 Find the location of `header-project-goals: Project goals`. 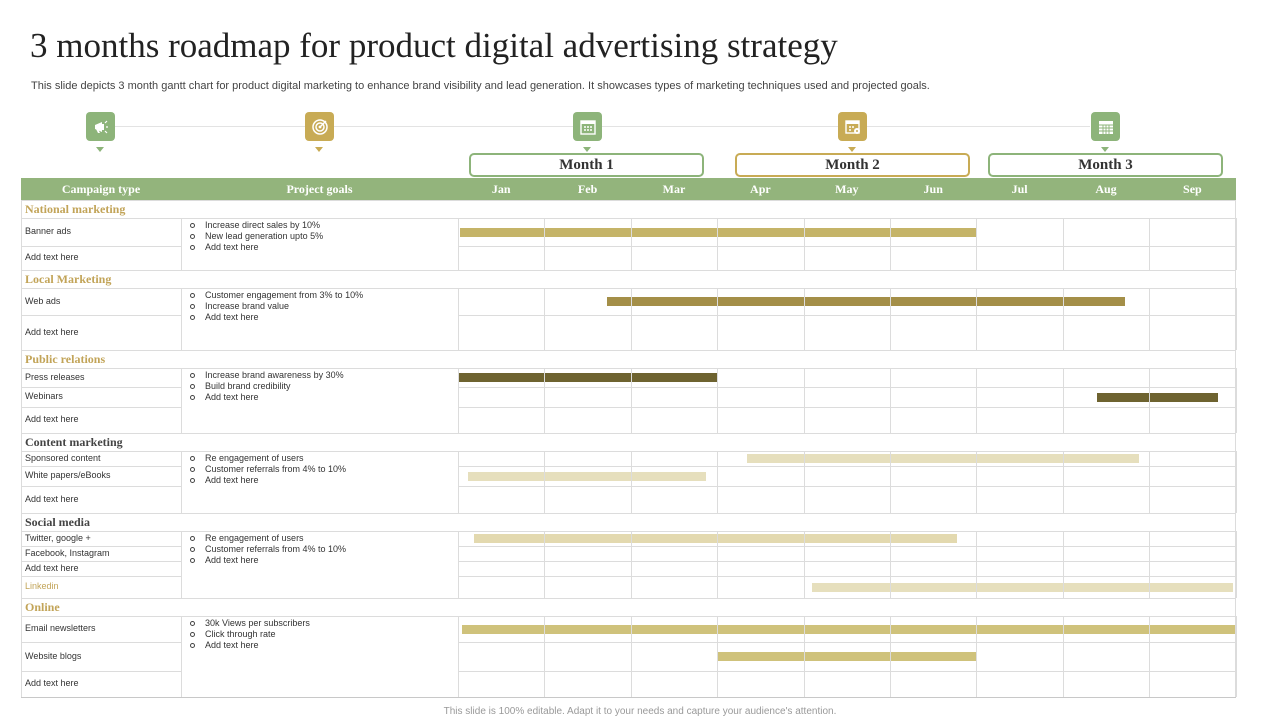

header-project-goals: Project goals is located at coordinates (319, 189).